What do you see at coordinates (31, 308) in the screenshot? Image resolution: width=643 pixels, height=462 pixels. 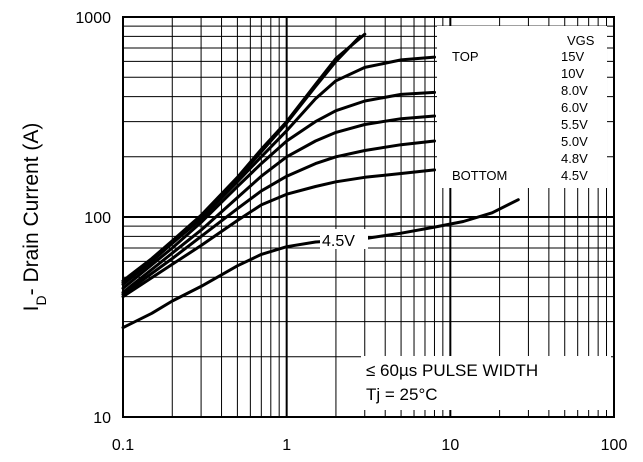 I see `y-axis-label-main: I` at bounding box center [31, 308].